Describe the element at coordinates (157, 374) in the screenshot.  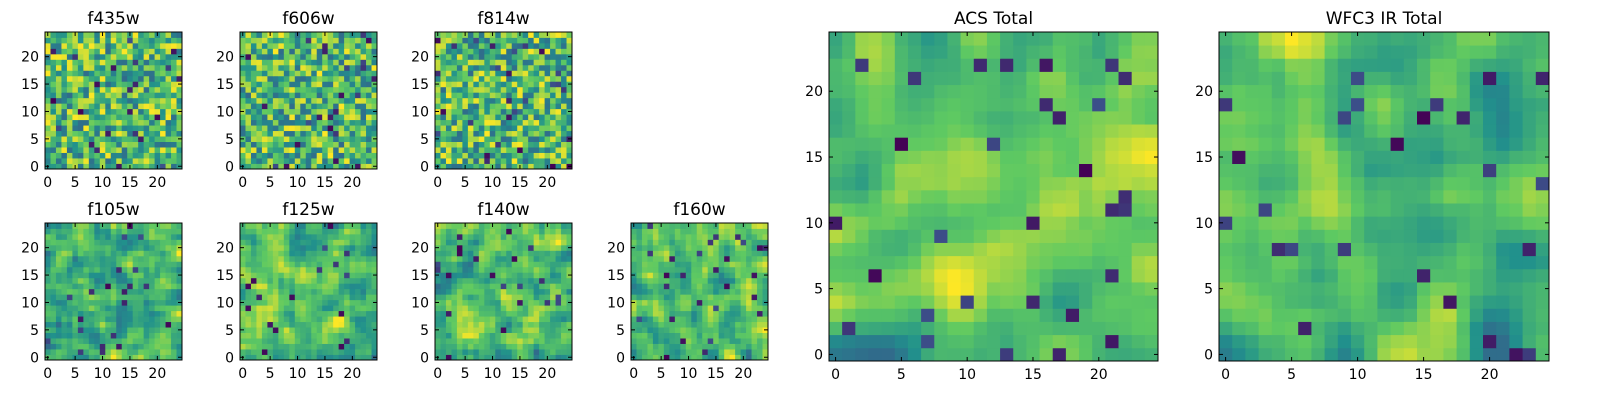
I see `x-tick-label: 20` at that location.